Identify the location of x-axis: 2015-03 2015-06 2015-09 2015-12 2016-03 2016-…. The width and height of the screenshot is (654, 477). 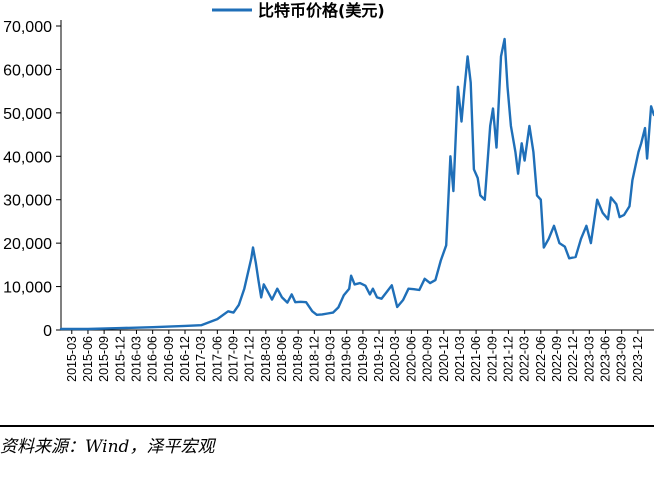
(357, 355).